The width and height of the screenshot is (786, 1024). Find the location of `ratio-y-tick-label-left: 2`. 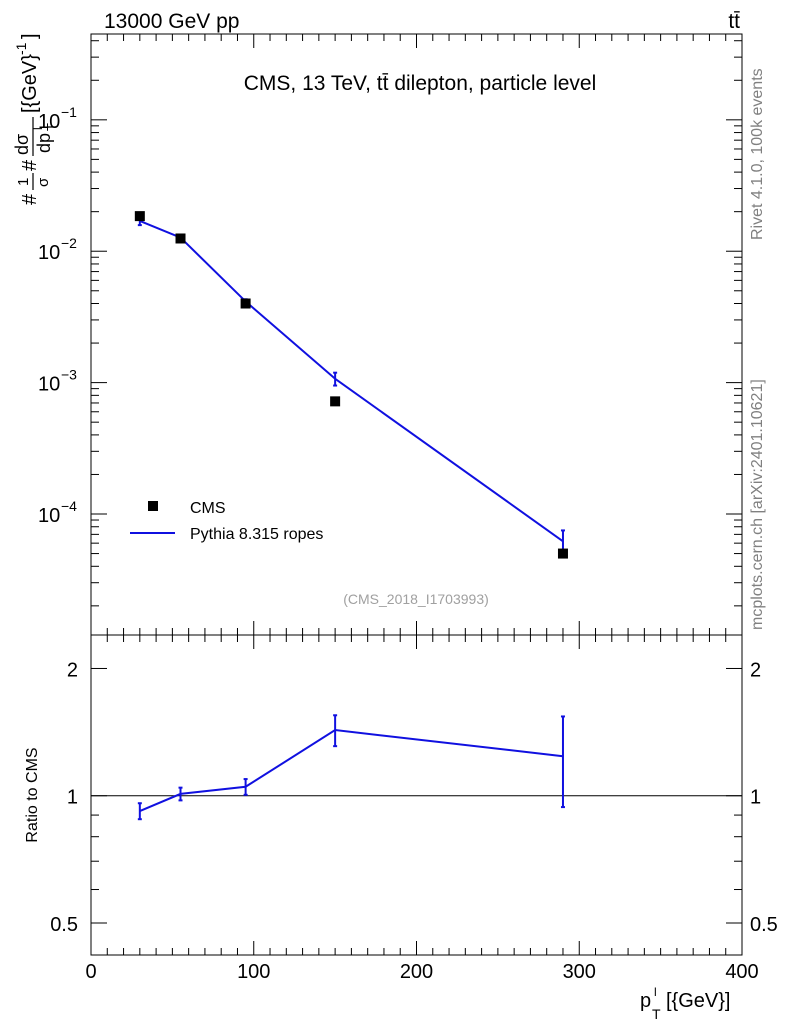

ratio-y-tick-label-left: 2 is located at coordinates (72, 670).